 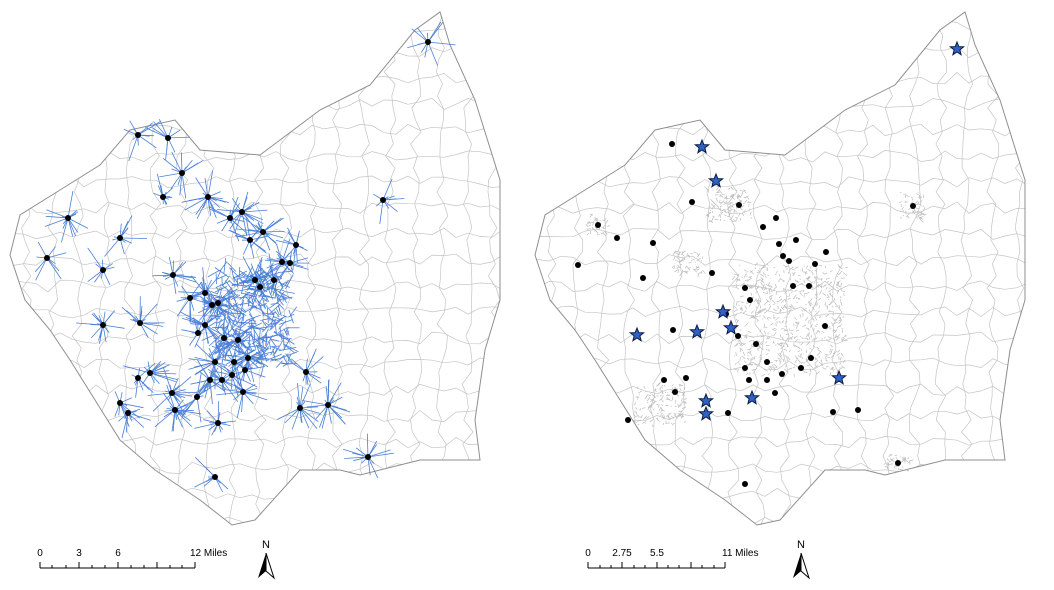 What do you see at coordinates (118, 553) in the screenshot?
I see `left-scale-label-2: 6` at bounding box center [118, 553].